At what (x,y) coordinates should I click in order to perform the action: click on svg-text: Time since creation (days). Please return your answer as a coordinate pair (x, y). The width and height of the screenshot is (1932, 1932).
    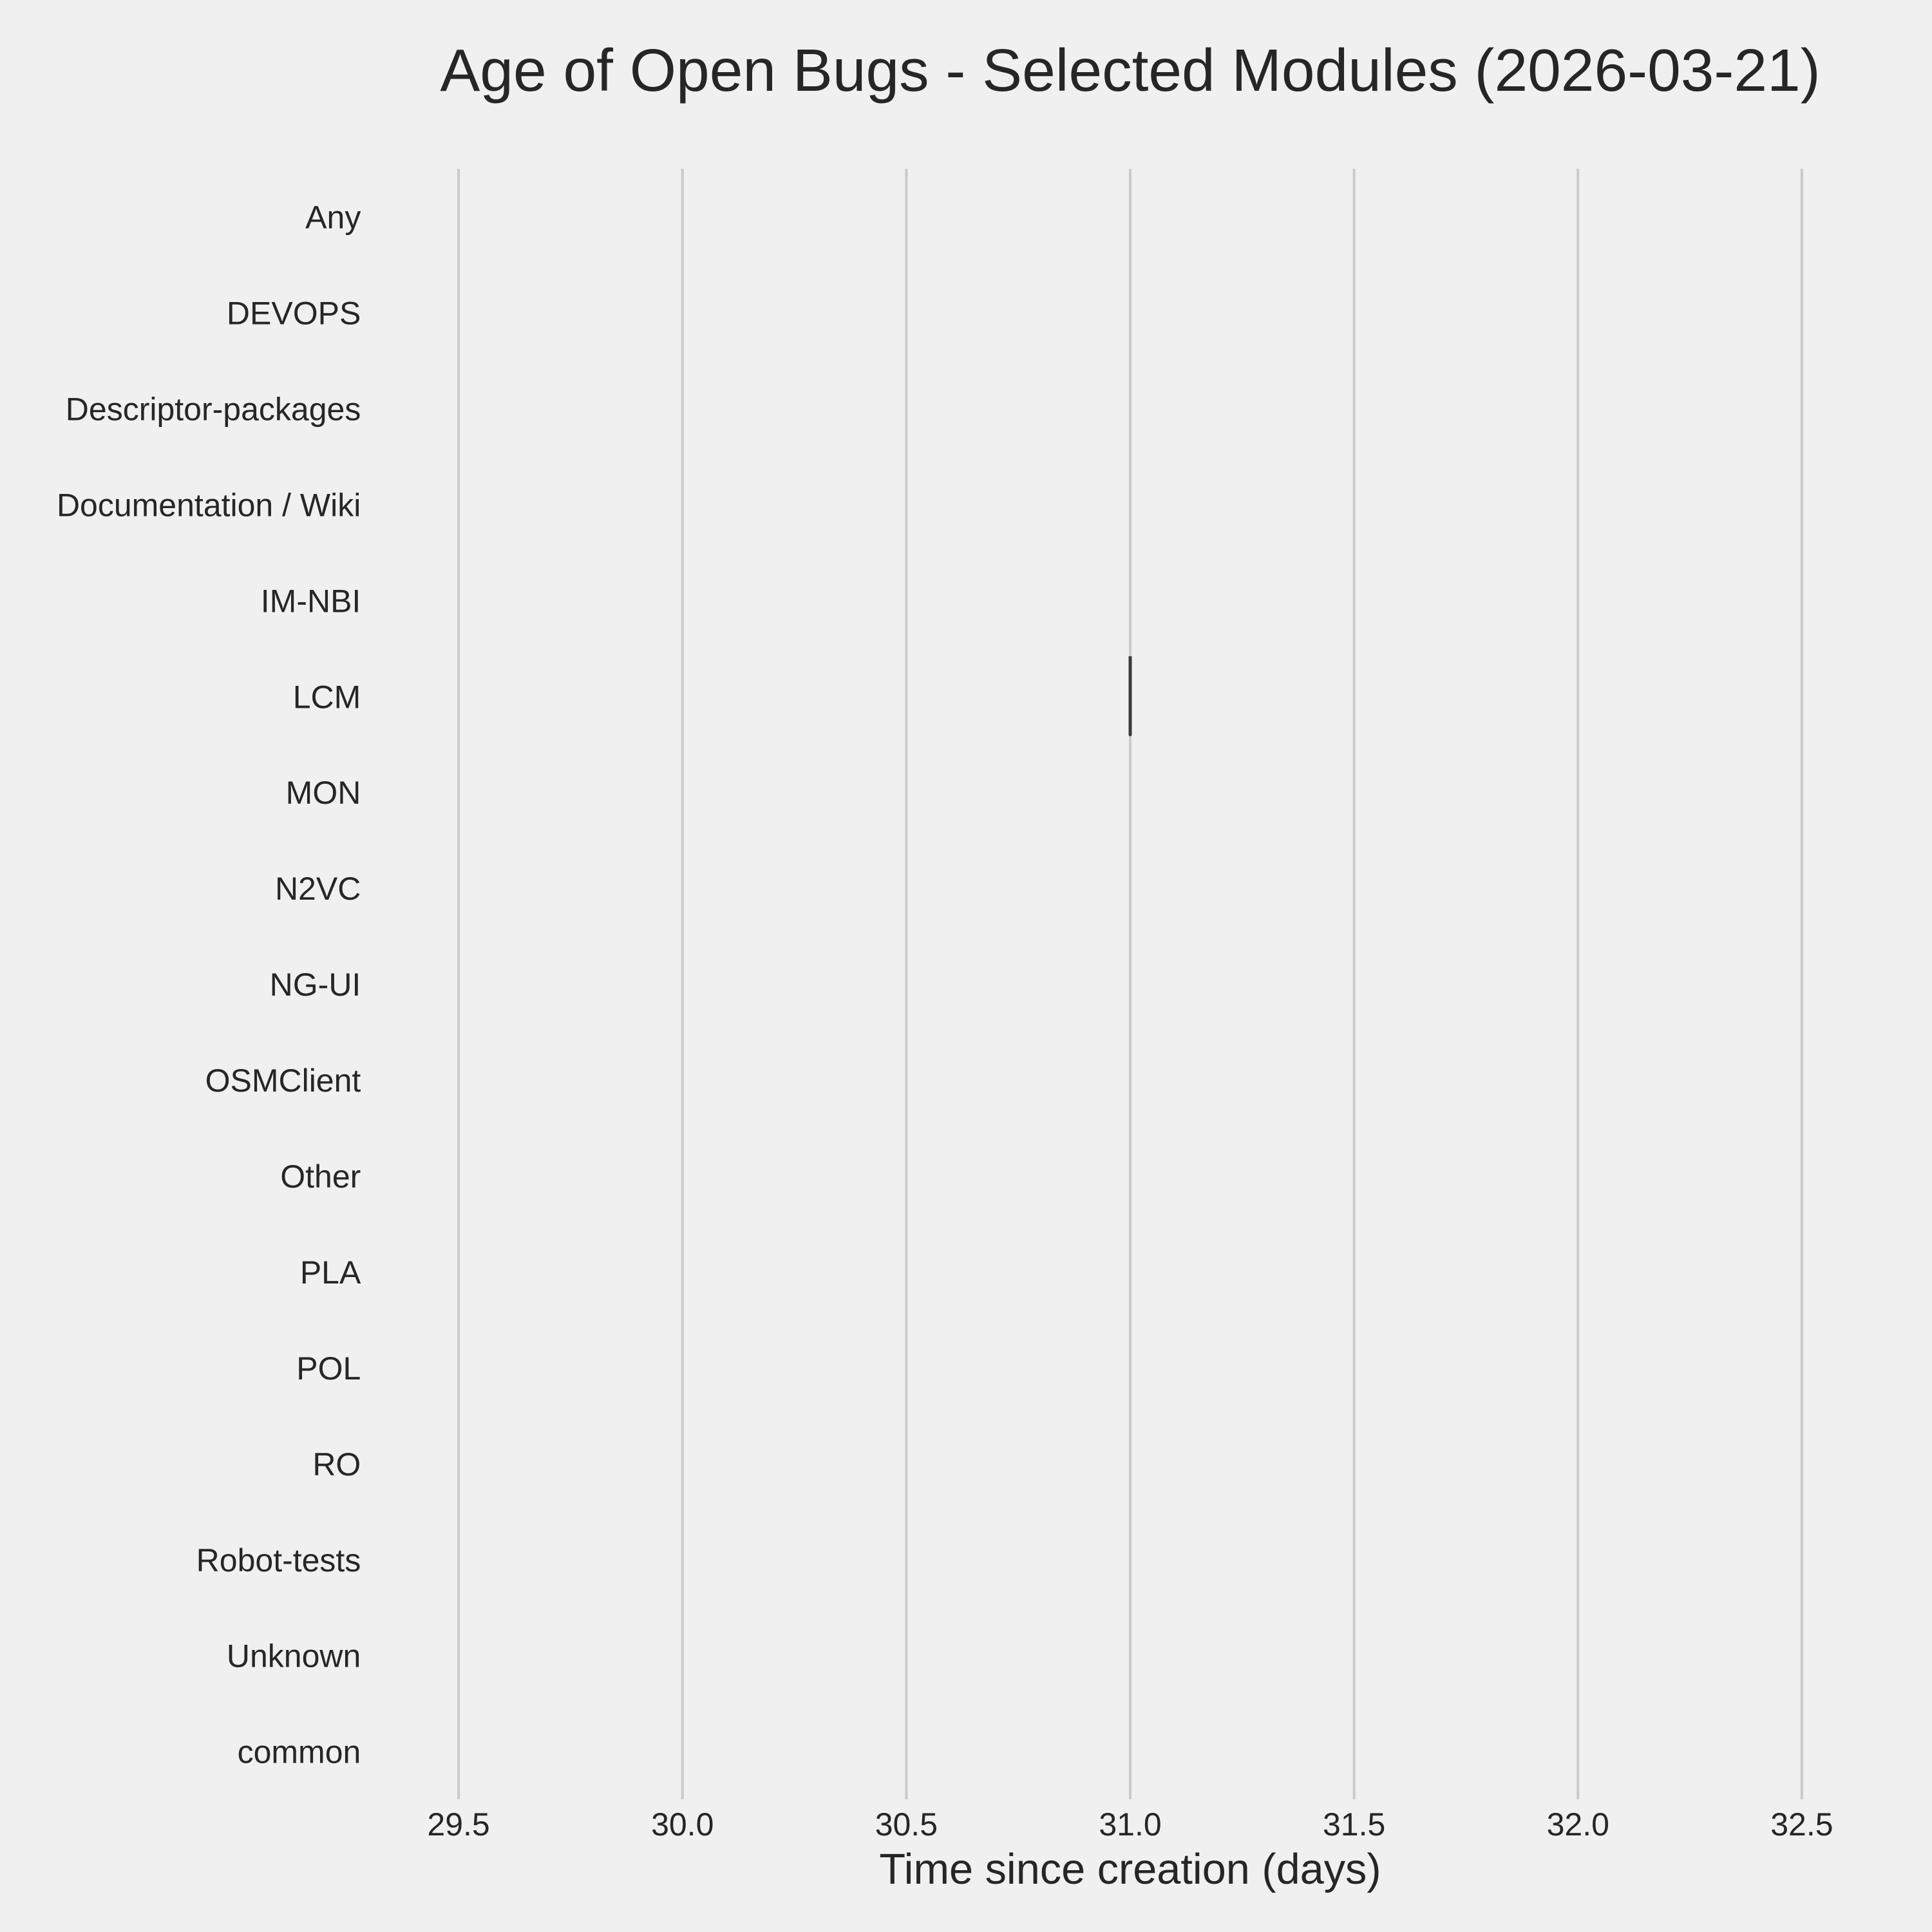
    Looking at the image, I should click on (1130, 1869).